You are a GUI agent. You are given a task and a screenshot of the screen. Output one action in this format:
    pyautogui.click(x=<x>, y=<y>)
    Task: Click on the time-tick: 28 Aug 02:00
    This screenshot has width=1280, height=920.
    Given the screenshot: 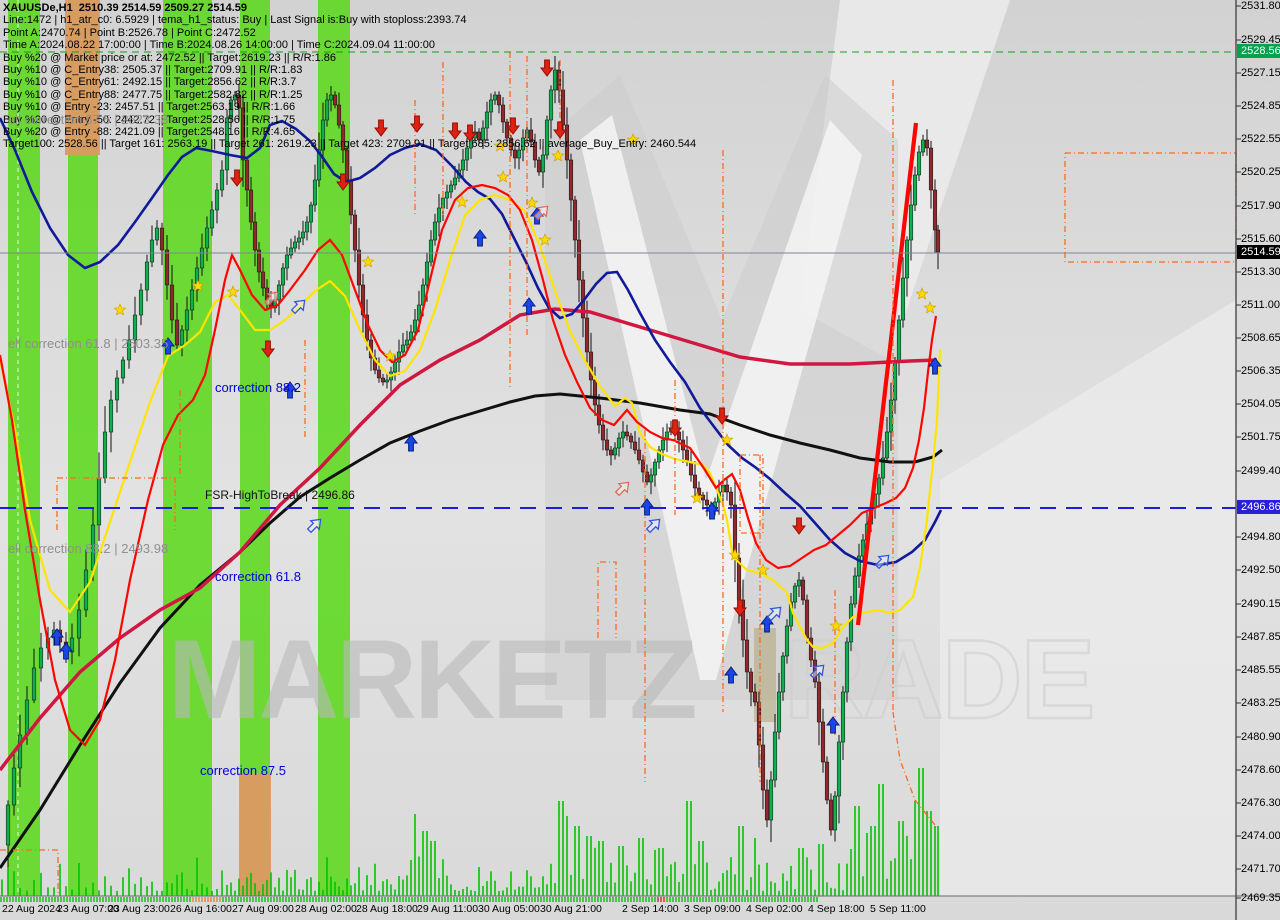 What is the action you would take?
    pyautogui.click(x=326, y=909)
    